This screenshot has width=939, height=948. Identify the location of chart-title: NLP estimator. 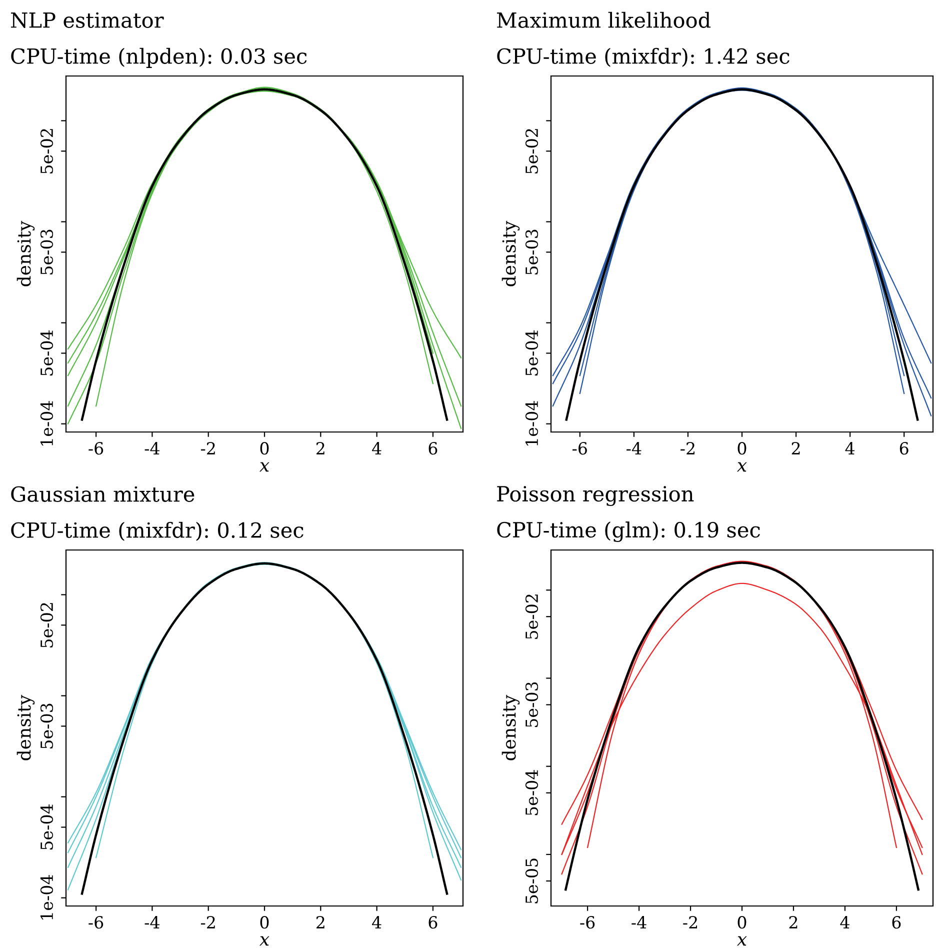
(87, 20).